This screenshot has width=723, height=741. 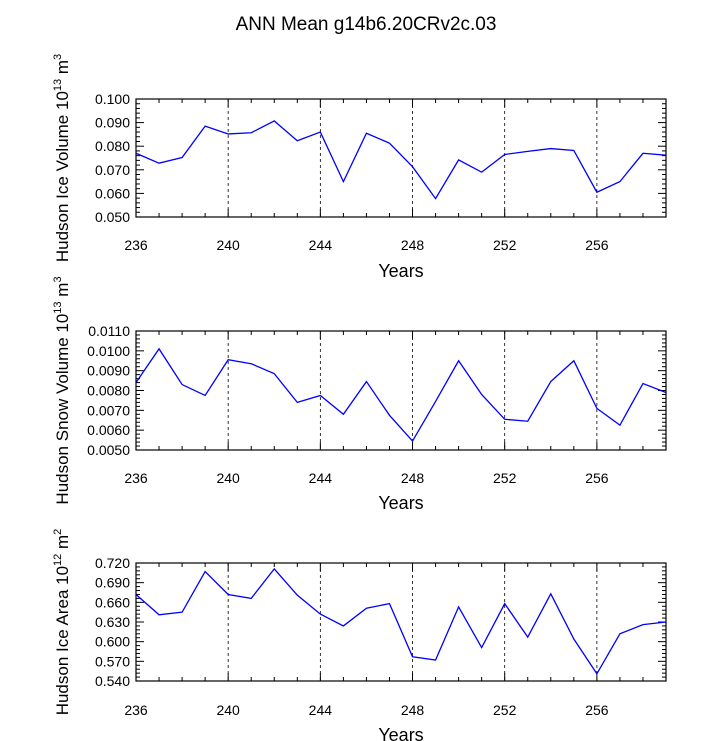 What do you see at coordinates (112, 170) in the screenshot?
I see `y-tick-label: 0.070` at bounding box center [112, 170].